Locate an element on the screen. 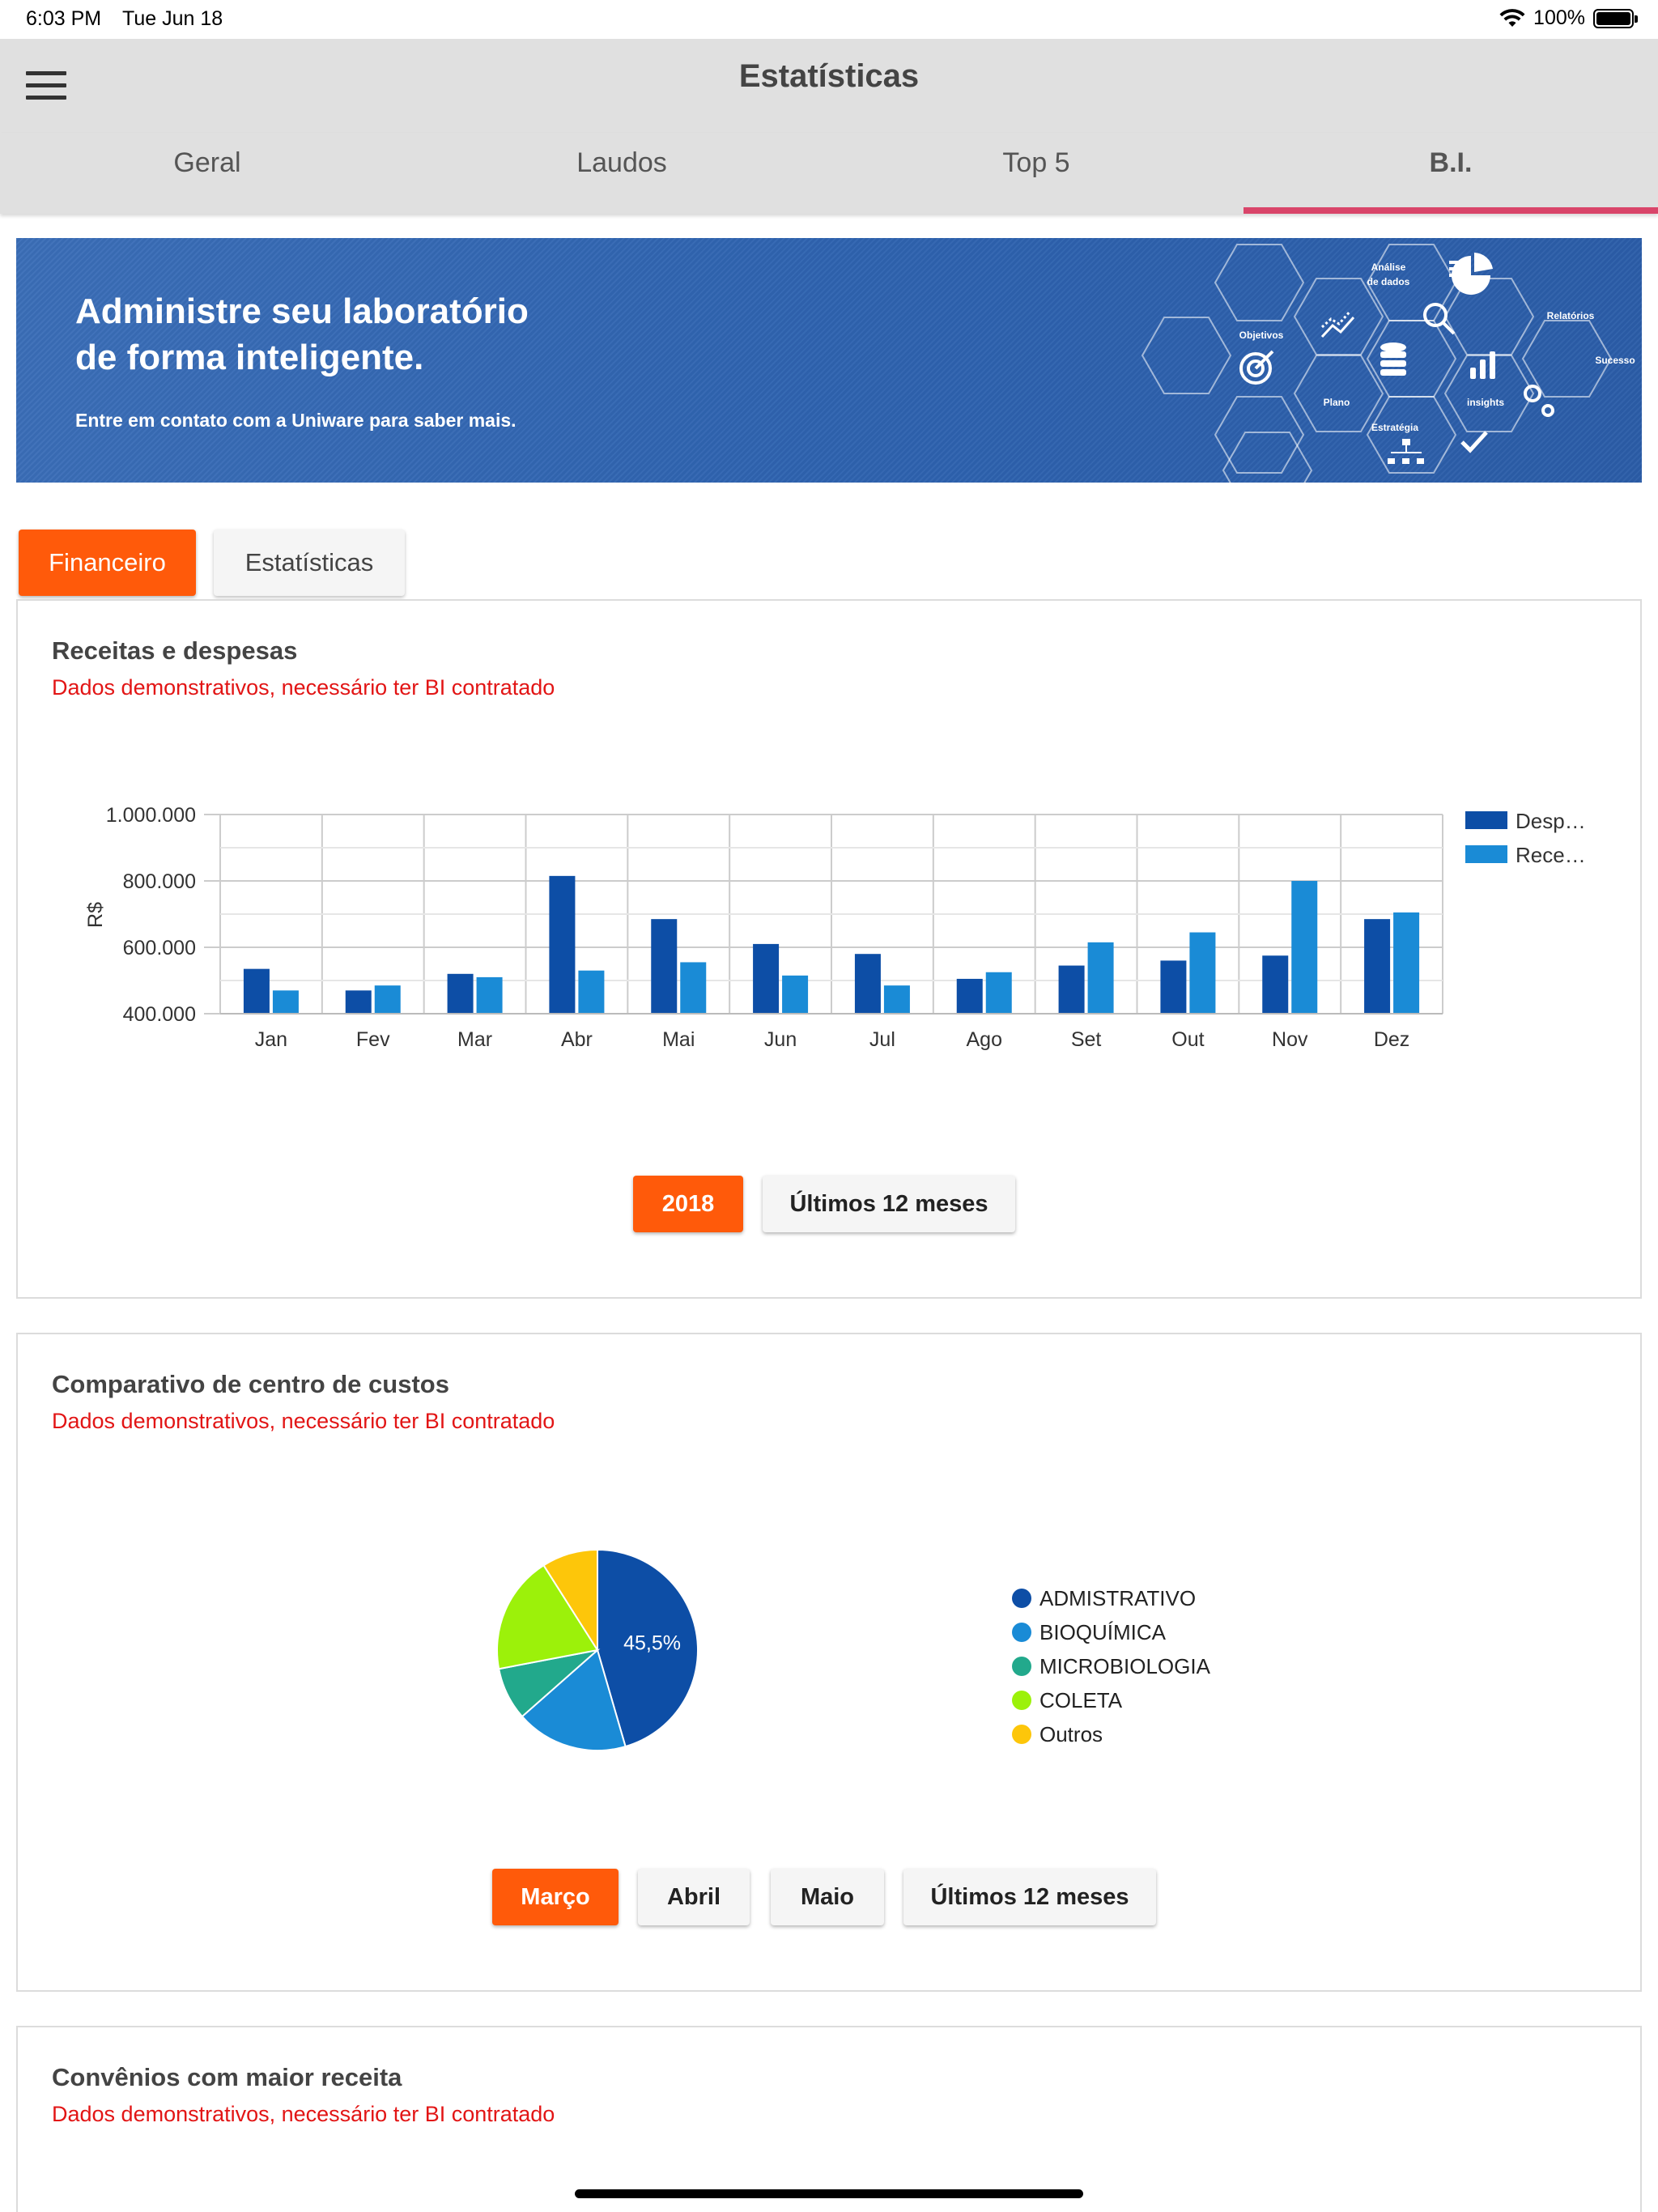  tab-bi: B.I. is located at coordinates (1451, 174).